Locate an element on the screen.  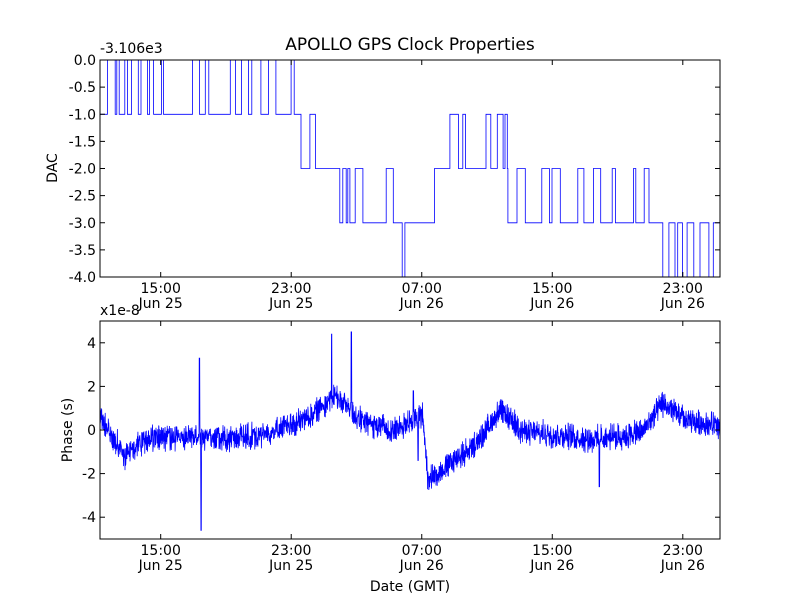
y-tick-label: 2 is located at coordinates (91, 387).